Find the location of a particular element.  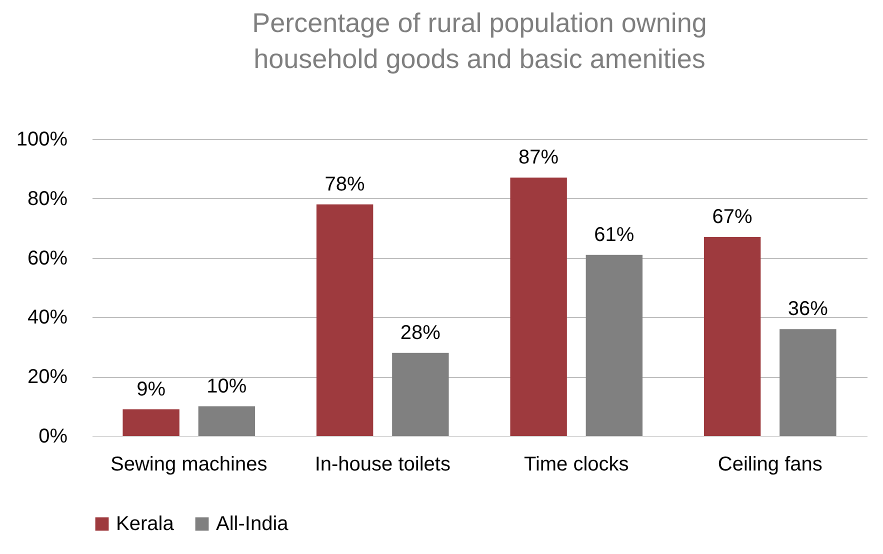

data-label: 9% is located at coordinates (151, 389).